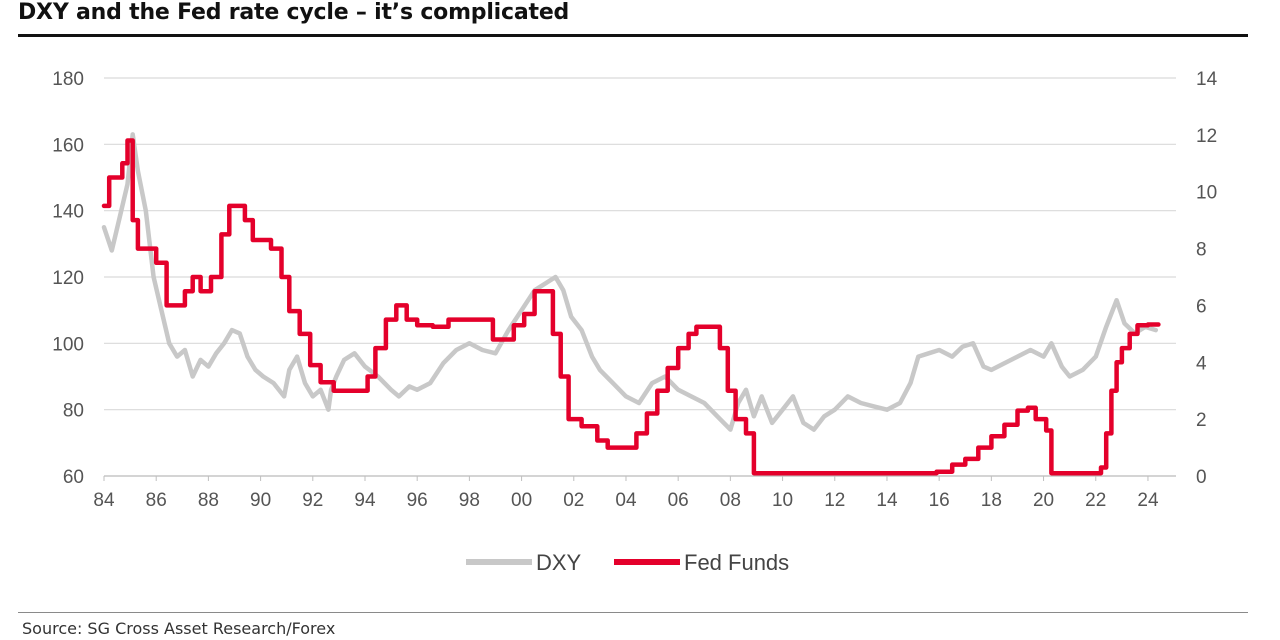 The height and width of the screenshot is (640, 1280). Describe the element at coordinates (104, 500) in the screenshot. I see `x-tick-label: 84` at that location.